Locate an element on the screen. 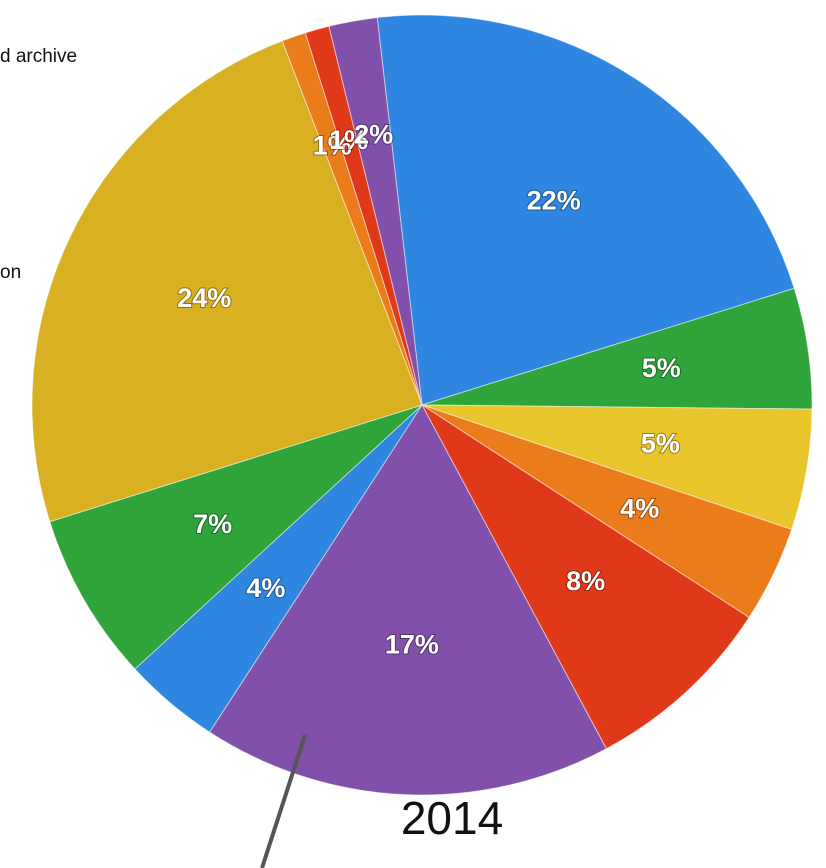  slice-label: 17% is located at coordinates (412, 645).